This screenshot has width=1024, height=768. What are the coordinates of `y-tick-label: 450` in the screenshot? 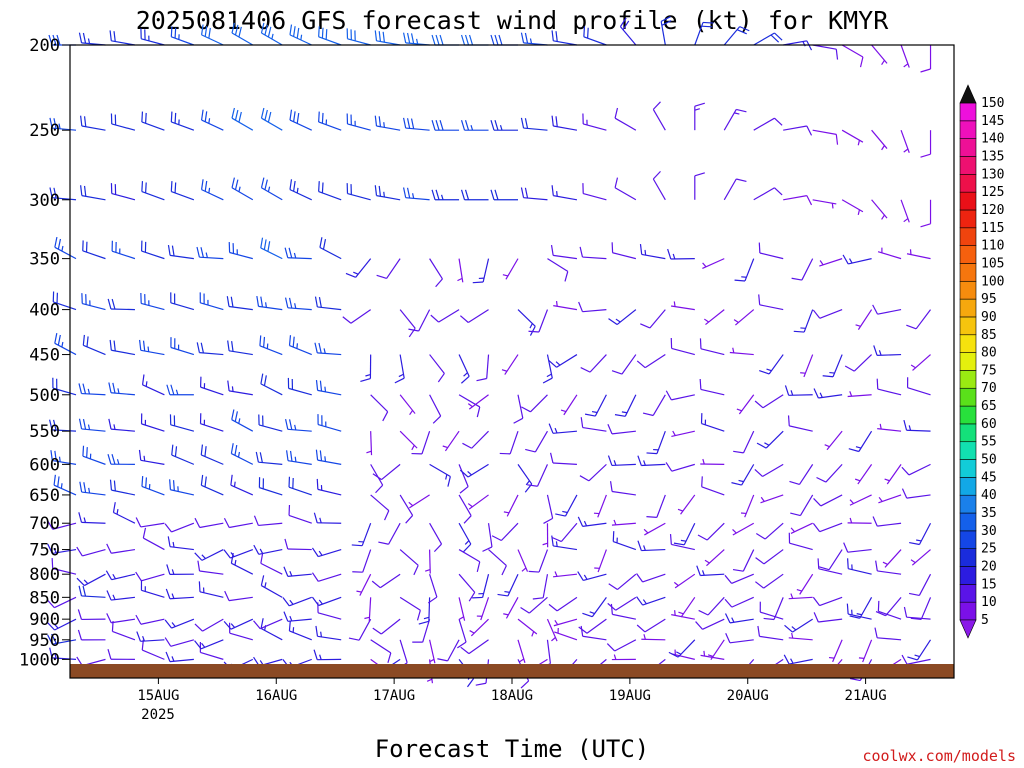 It's located at (44, 356).